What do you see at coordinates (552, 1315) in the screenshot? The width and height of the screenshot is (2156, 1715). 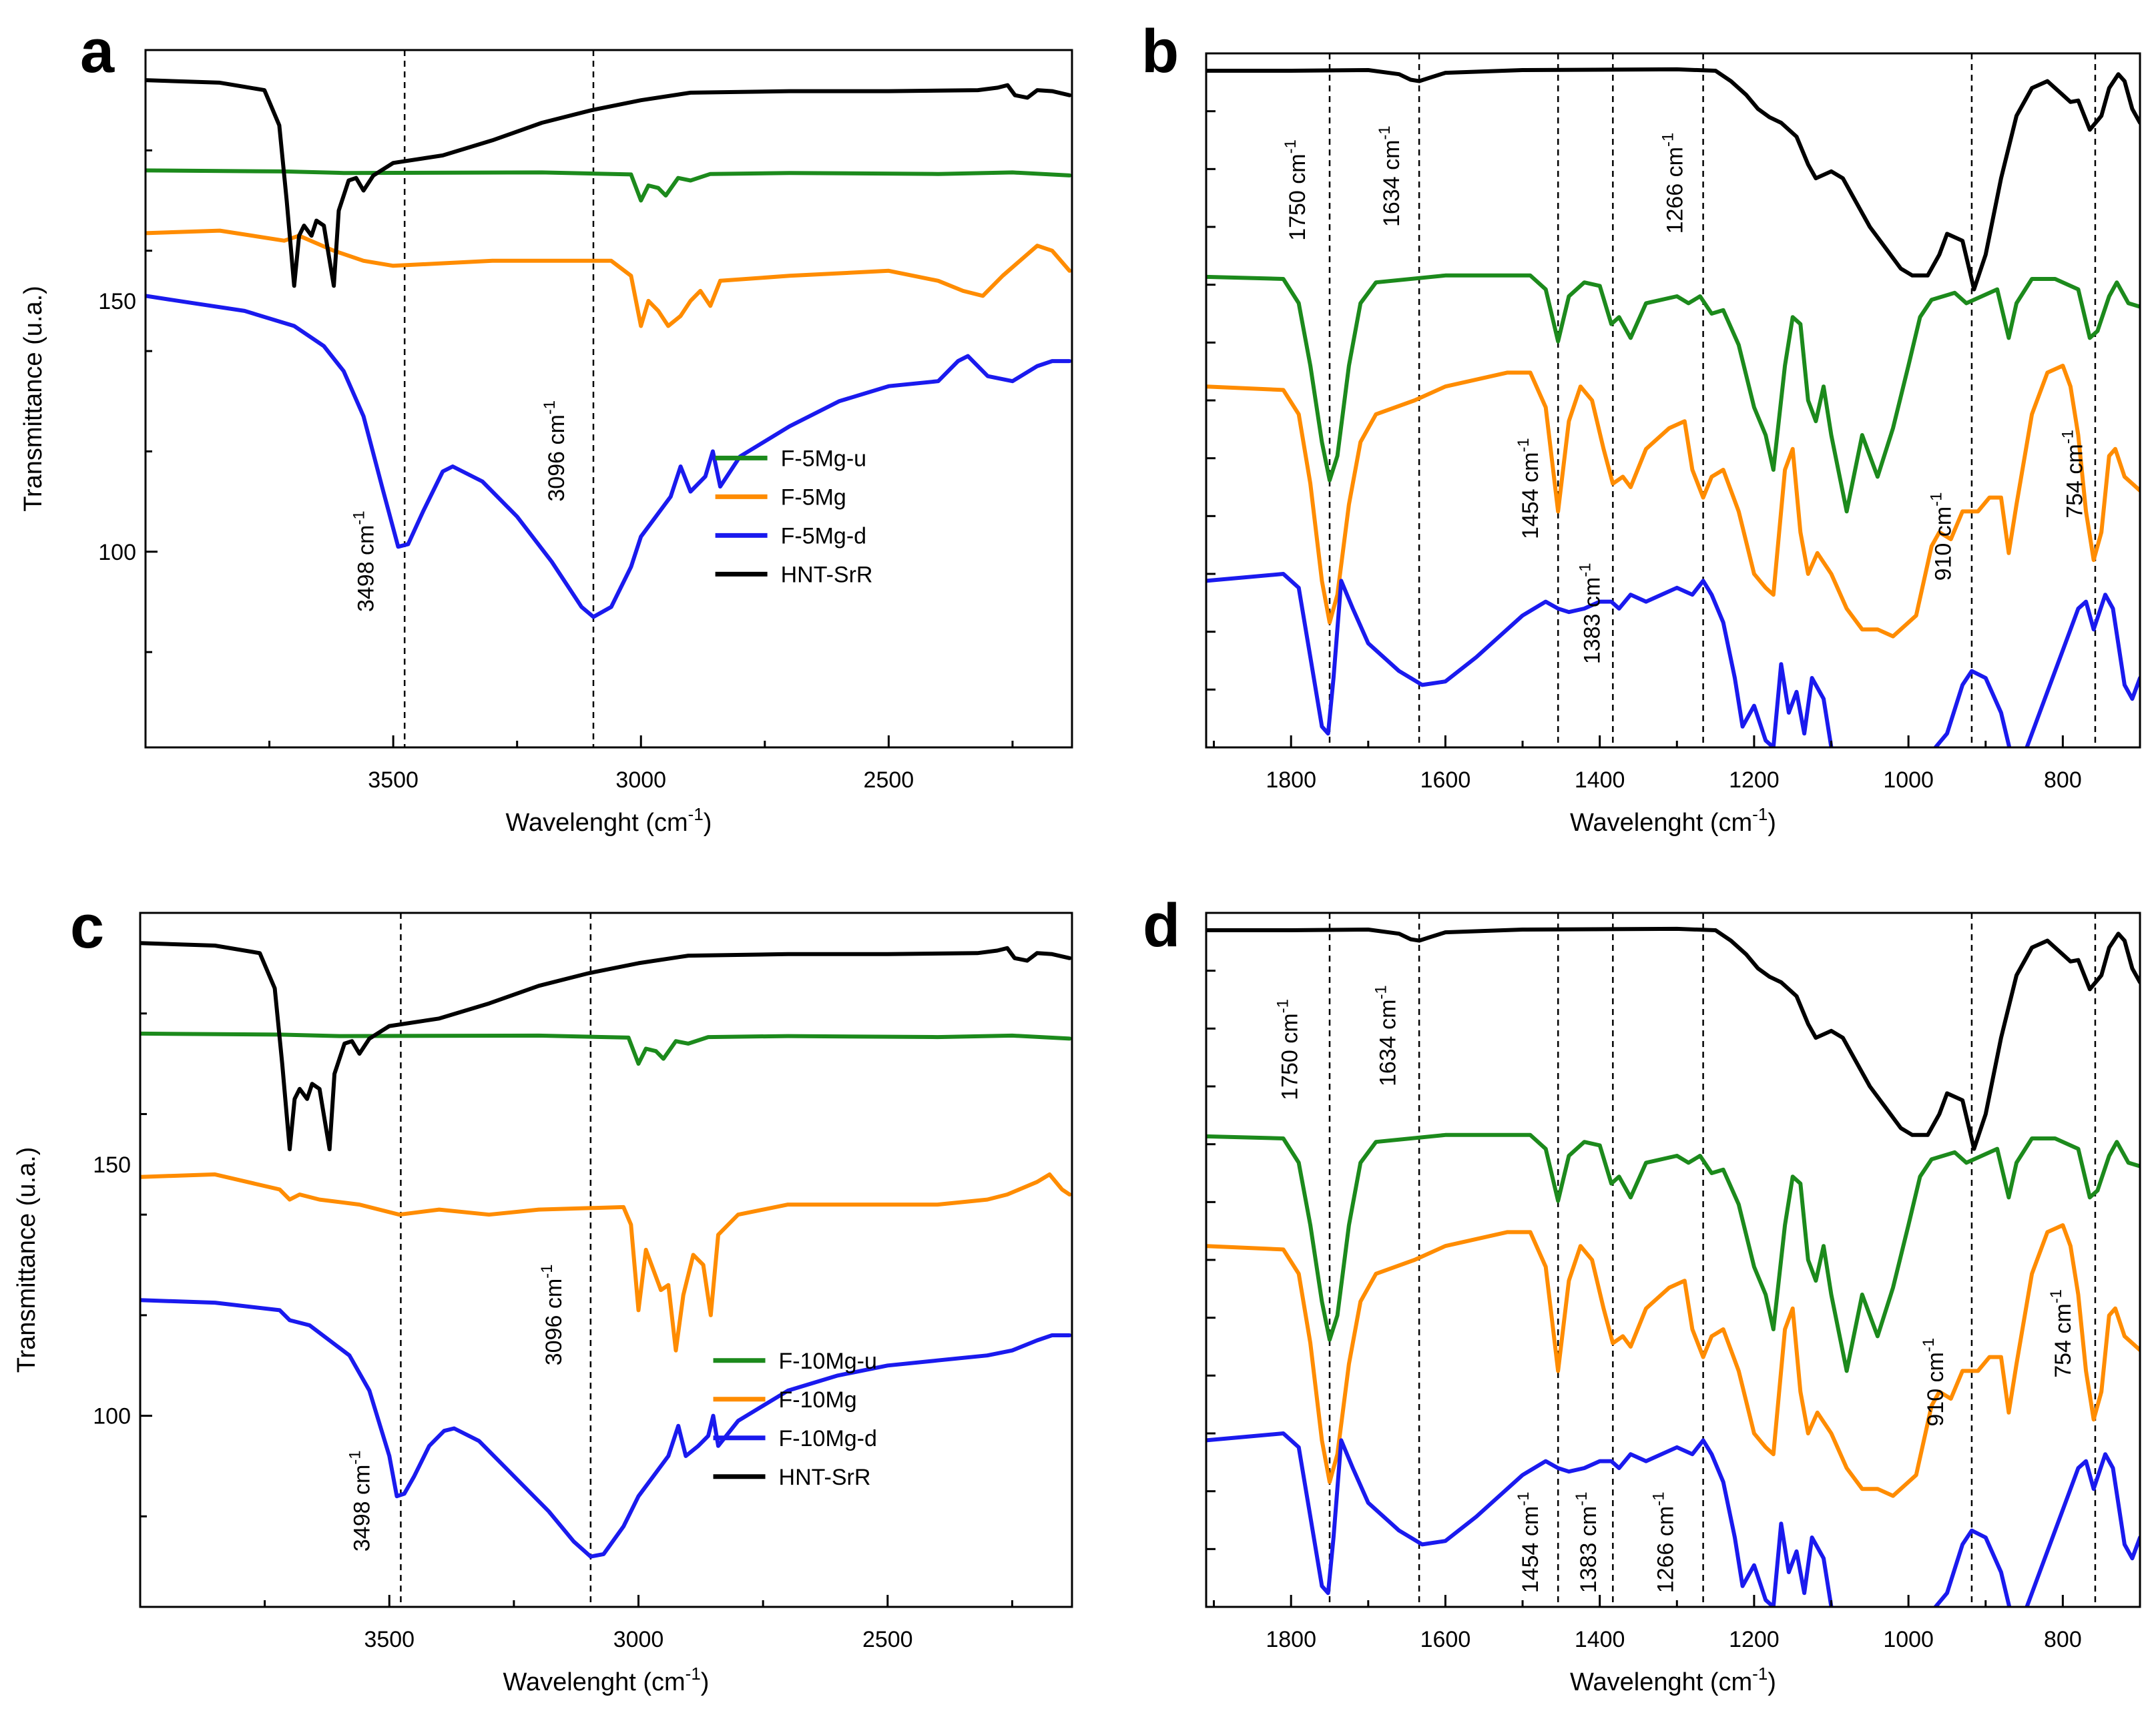 I see `peak-label-c-1: 3096 cm-1` at bounding box center [552, 1315].